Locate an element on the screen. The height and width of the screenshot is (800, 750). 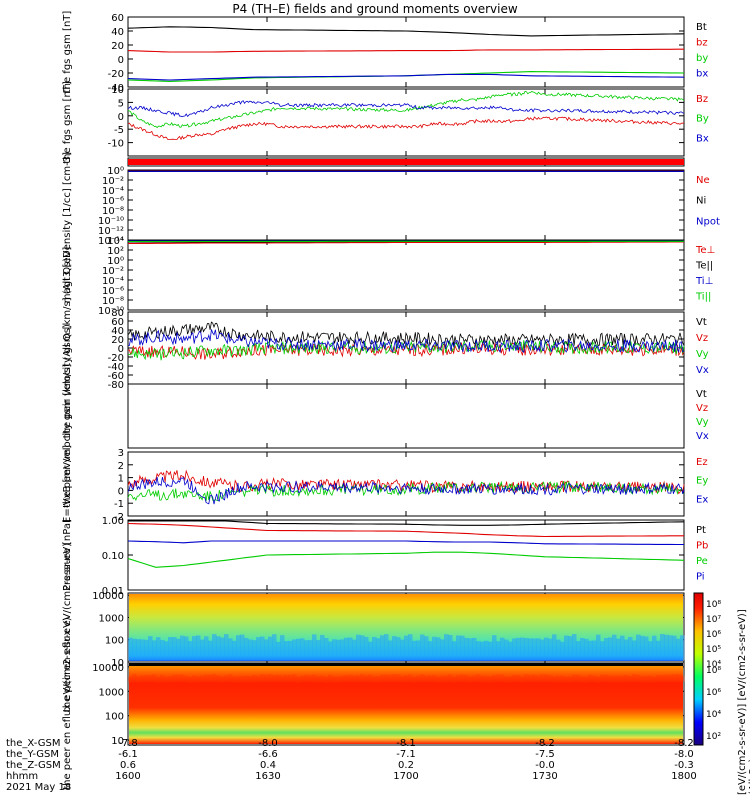
legend-Pb: Pb is located at coordinates (702, 546).